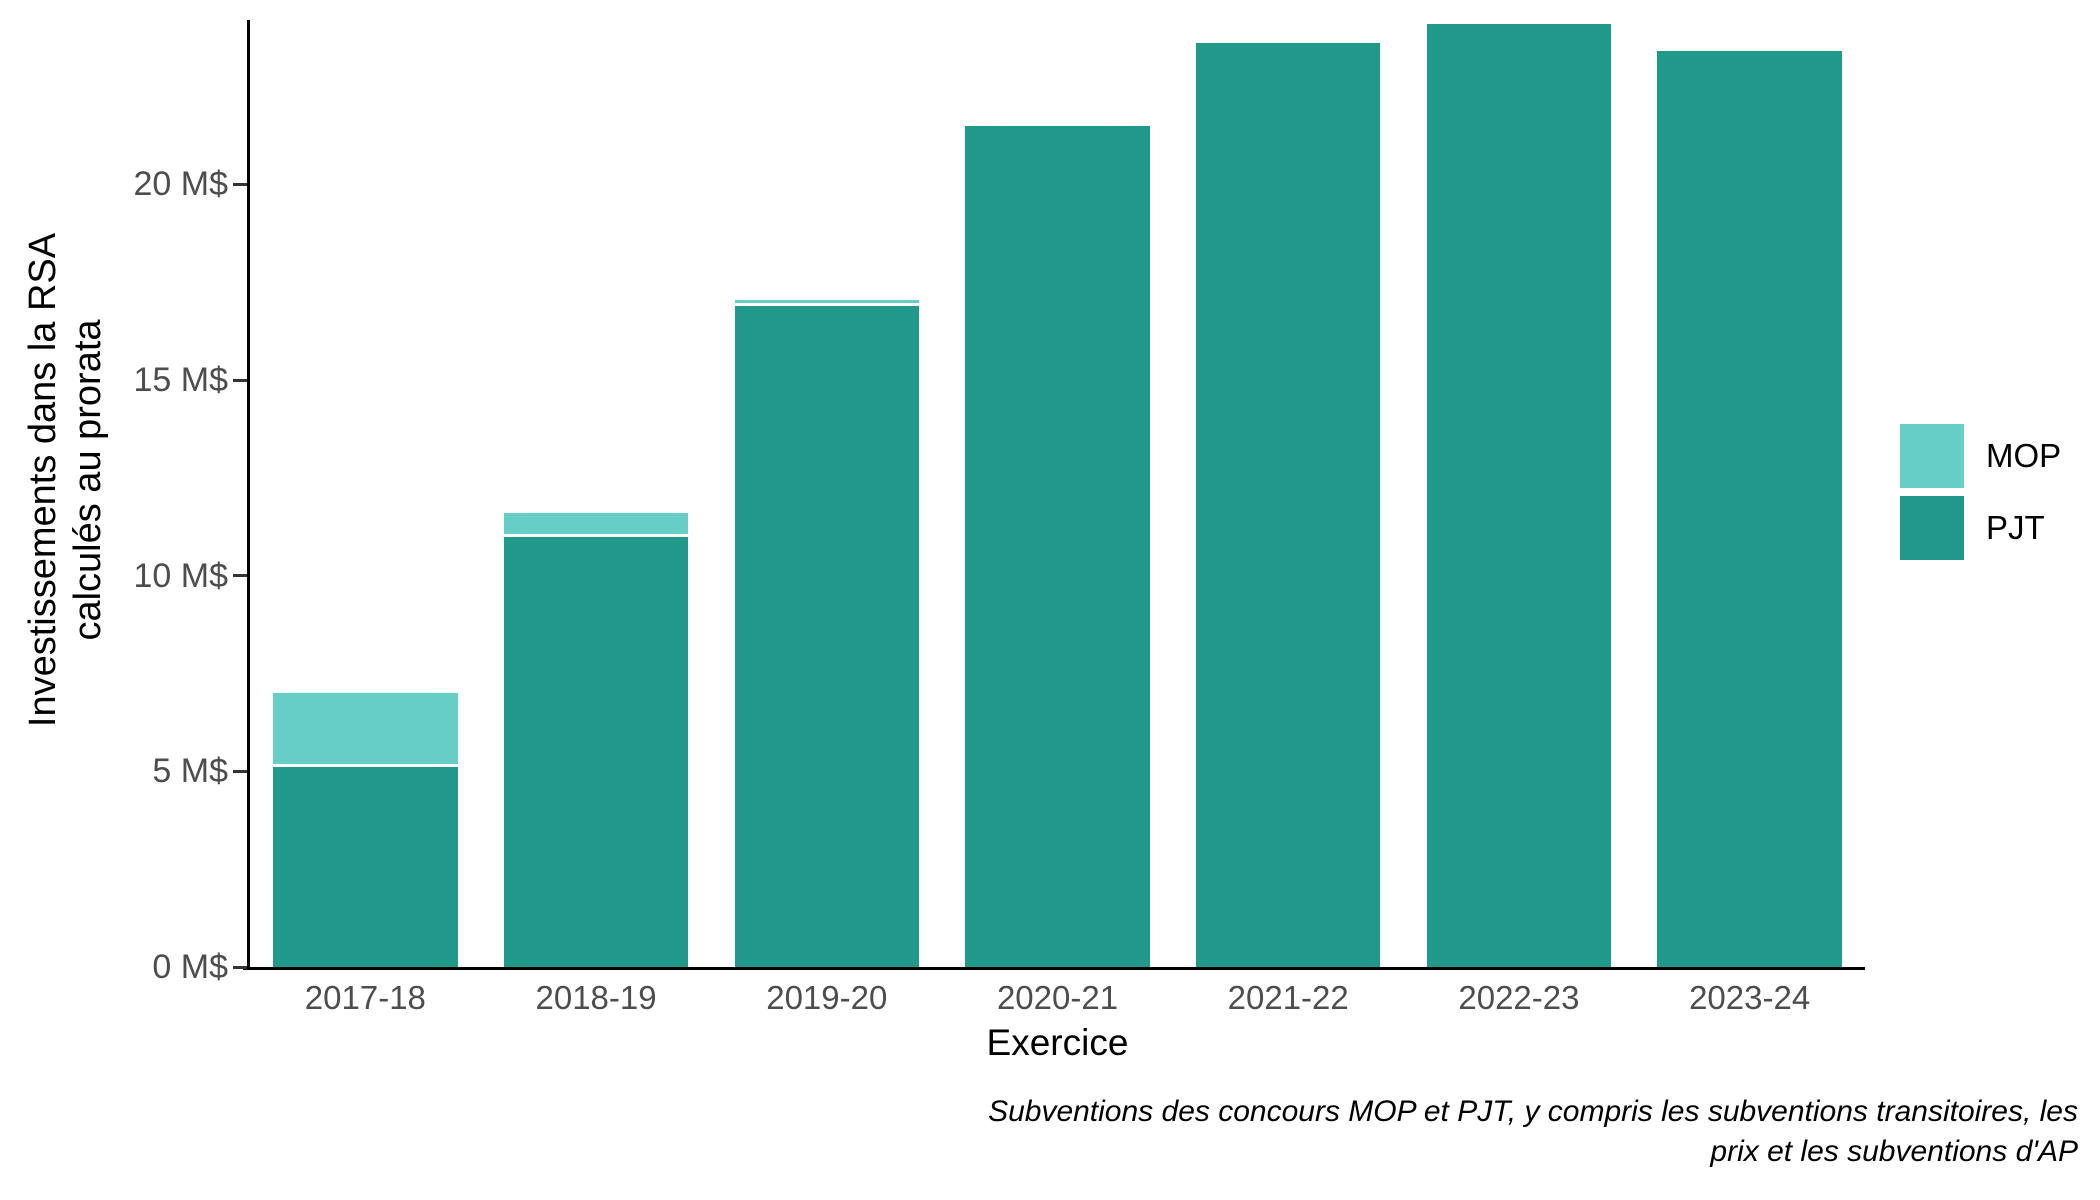 This screenshot has width=2100, height=1200. I want to click on y-axis-line, so click(248, 495).